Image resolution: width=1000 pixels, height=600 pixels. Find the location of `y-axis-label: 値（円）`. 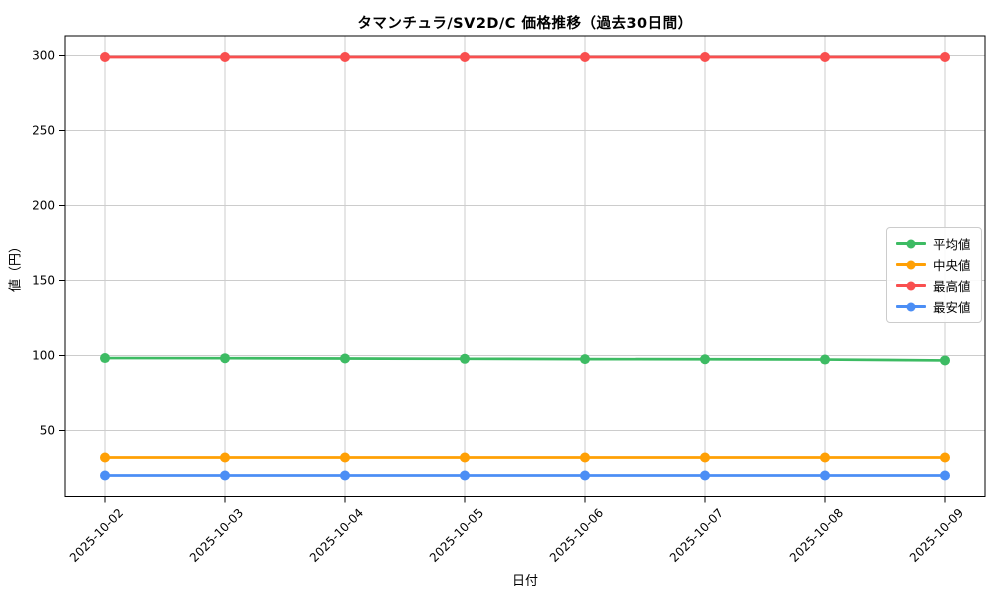

y-axis-label: 値（円） is located at coordinates (16, 266).